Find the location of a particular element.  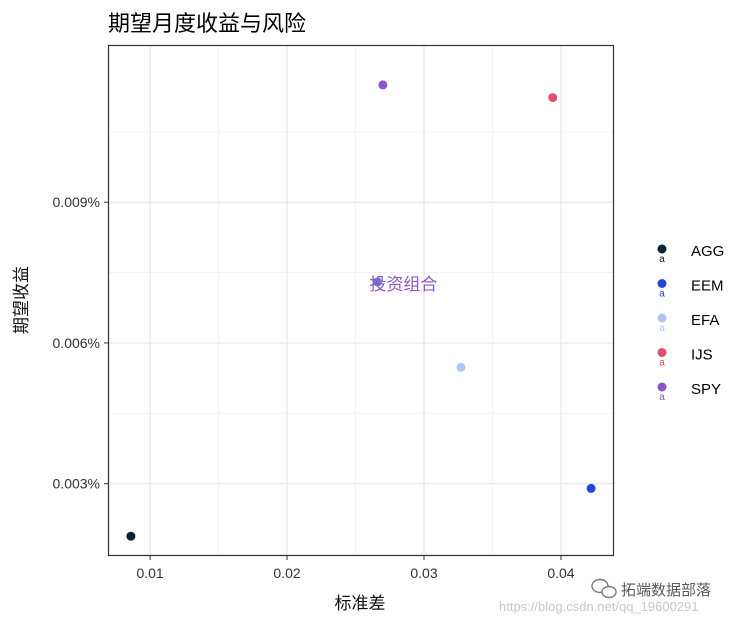

point-spy is located at coordinates (383, 85).